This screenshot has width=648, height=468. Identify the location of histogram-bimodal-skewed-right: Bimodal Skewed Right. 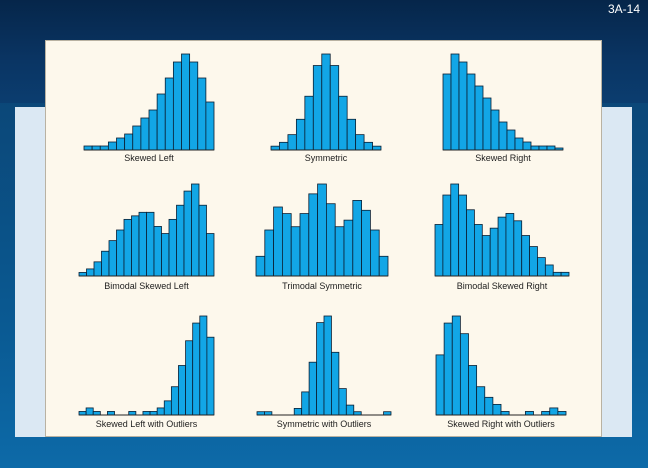
(502, 239).